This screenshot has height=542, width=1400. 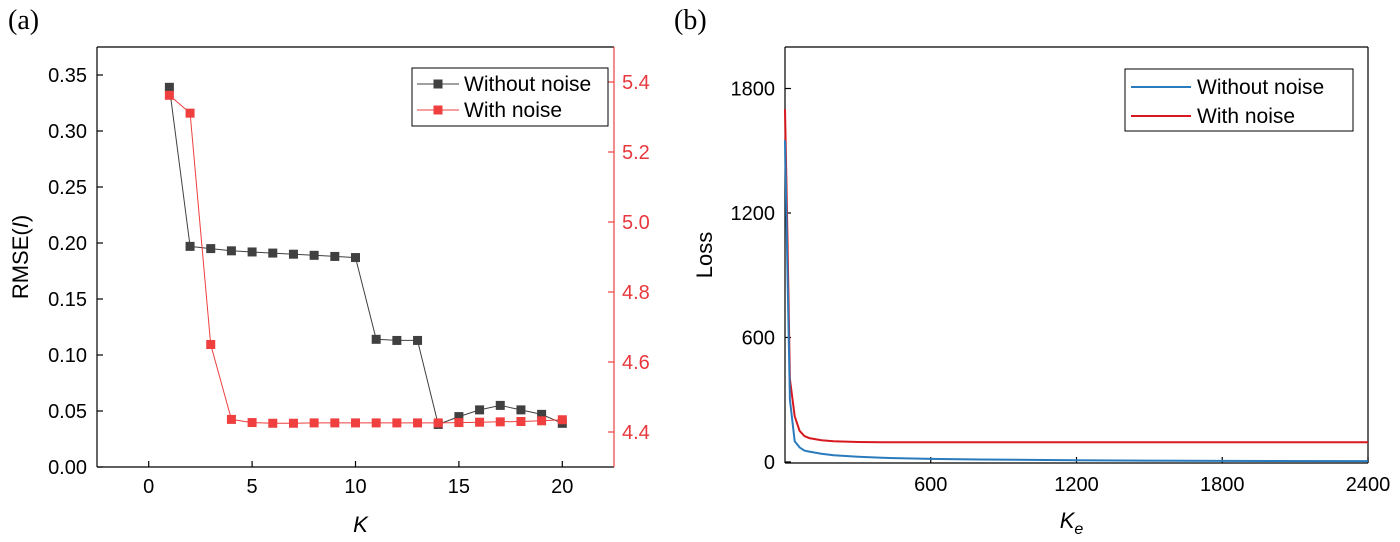 I want to click on x-tick-label: 1800, so click(x=1222, y=485).